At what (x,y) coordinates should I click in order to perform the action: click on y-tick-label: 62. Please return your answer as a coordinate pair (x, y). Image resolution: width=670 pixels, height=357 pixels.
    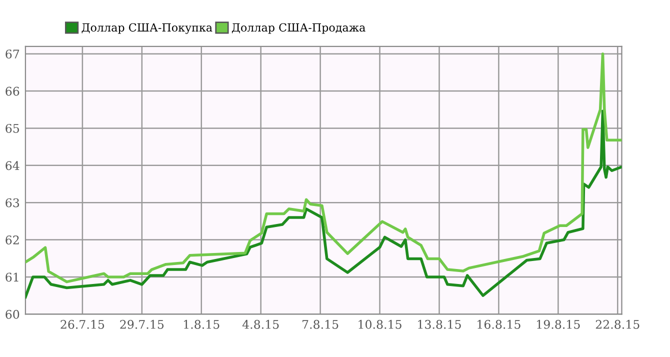
    Looking at the image, I should click on (12, 240).